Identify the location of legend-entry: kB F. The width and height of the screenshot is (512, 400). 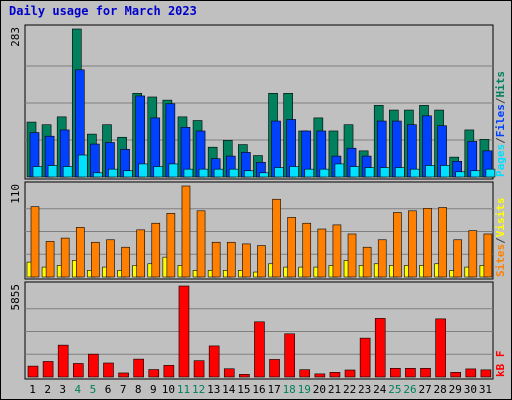
(500, 364).